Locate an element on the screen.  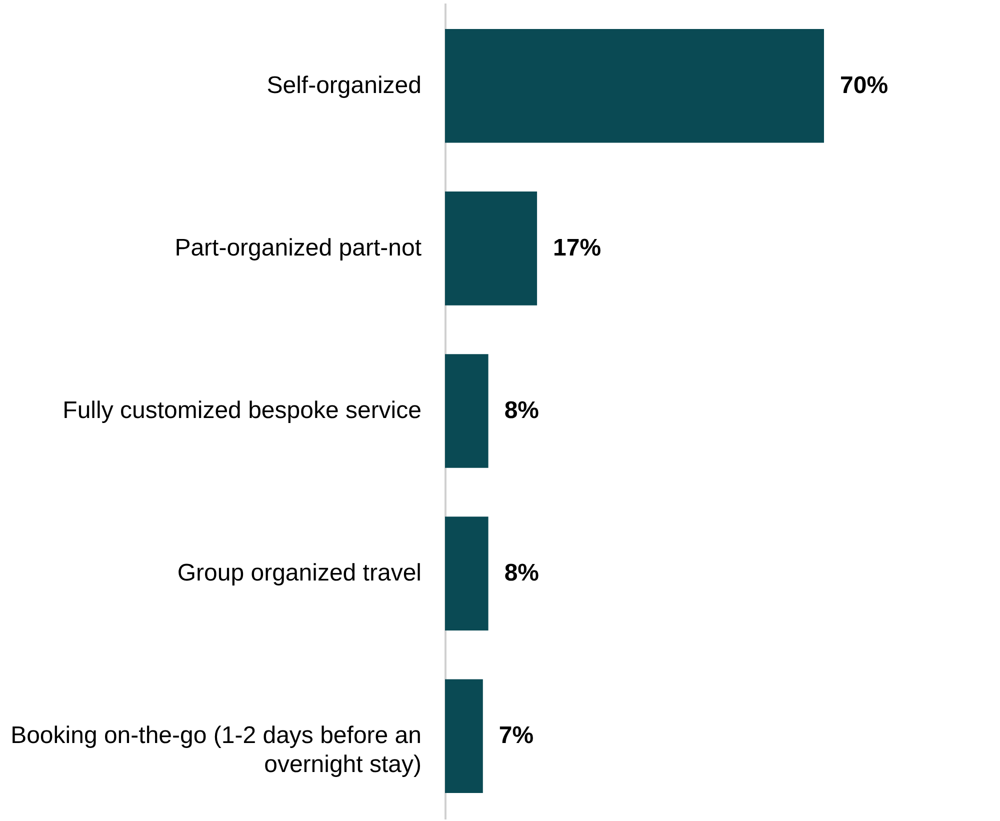
y-tick-label: Booking on-the-go (1-2 days before an overnight stay) is located at coordinates (216, 750).